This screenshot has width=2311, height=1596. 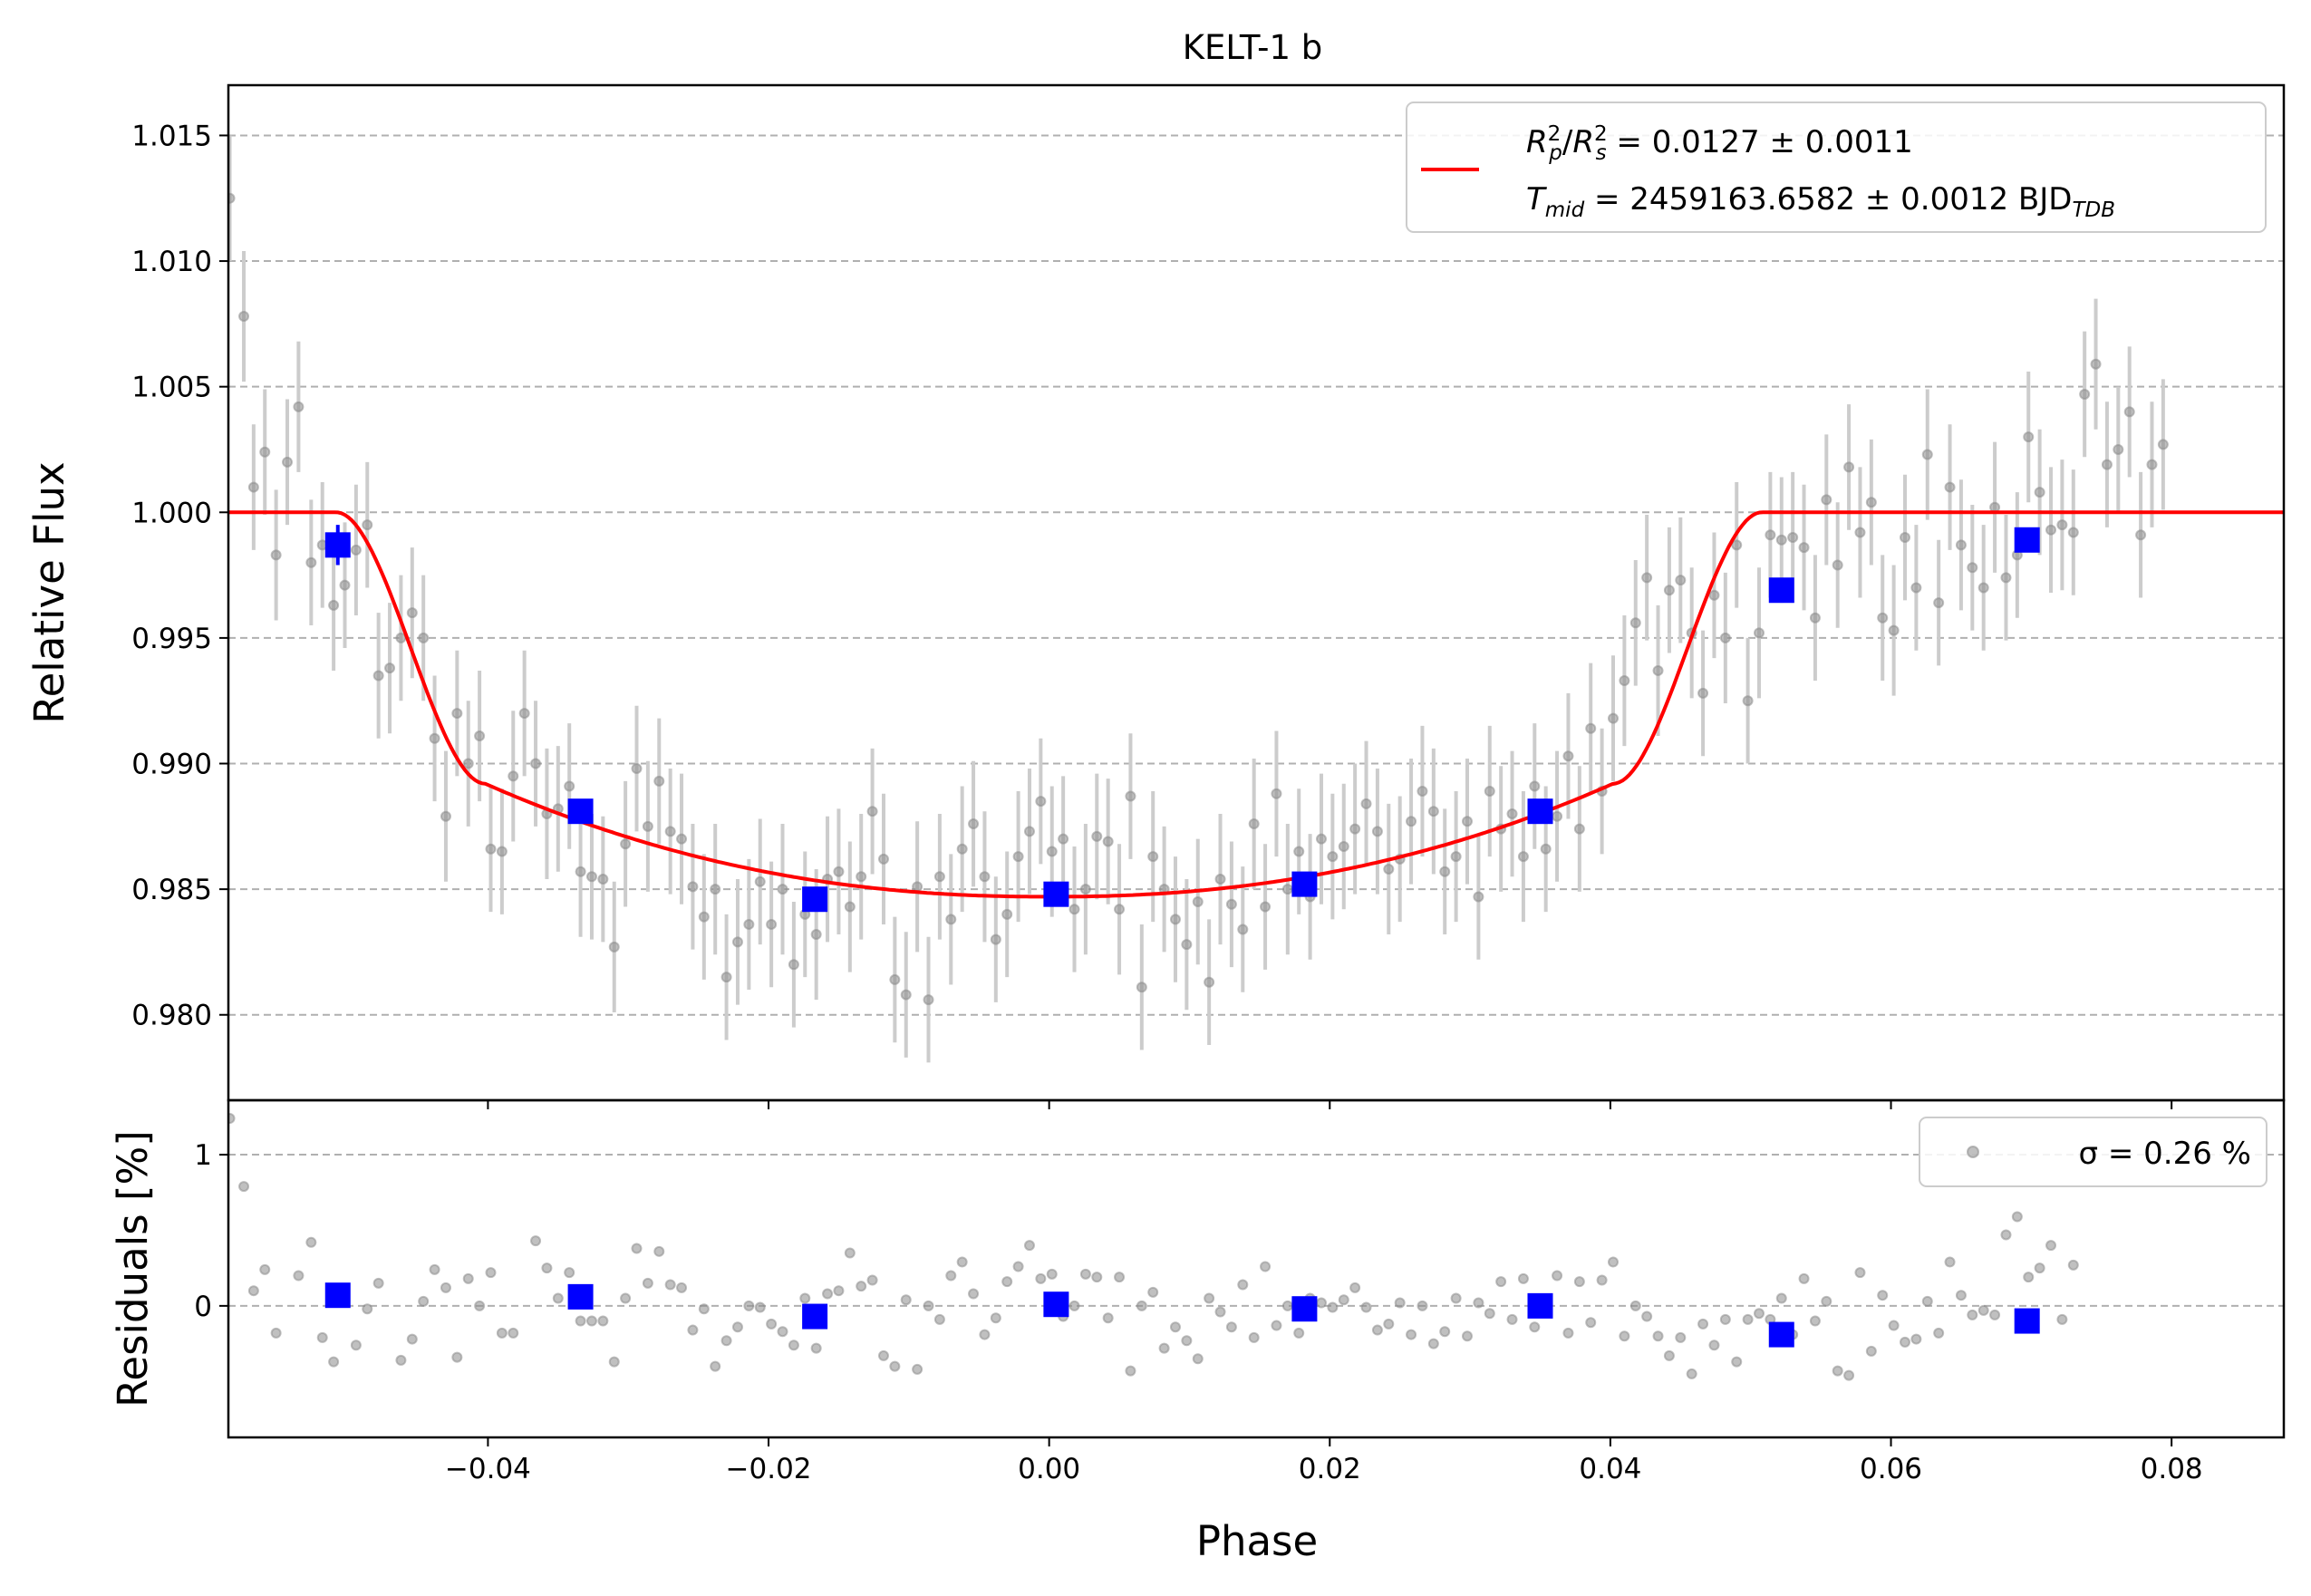 I want to click on x-tick-label: 0.04, so click(x=1610, y=1469).